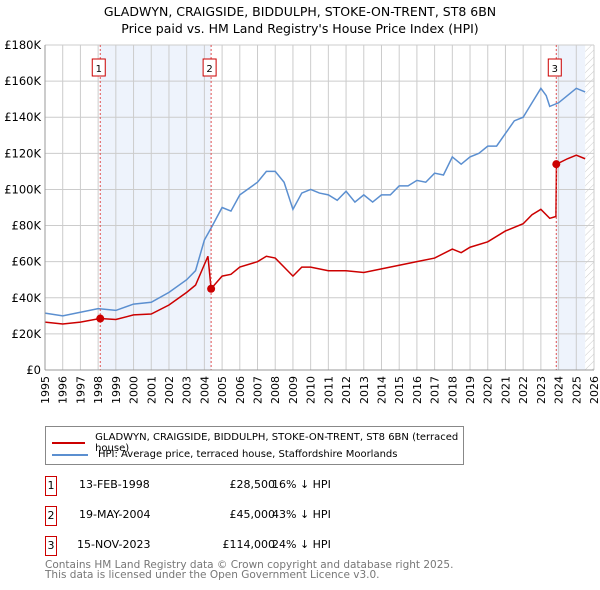  I want to click on sale-label: 3, so click(555, 69).